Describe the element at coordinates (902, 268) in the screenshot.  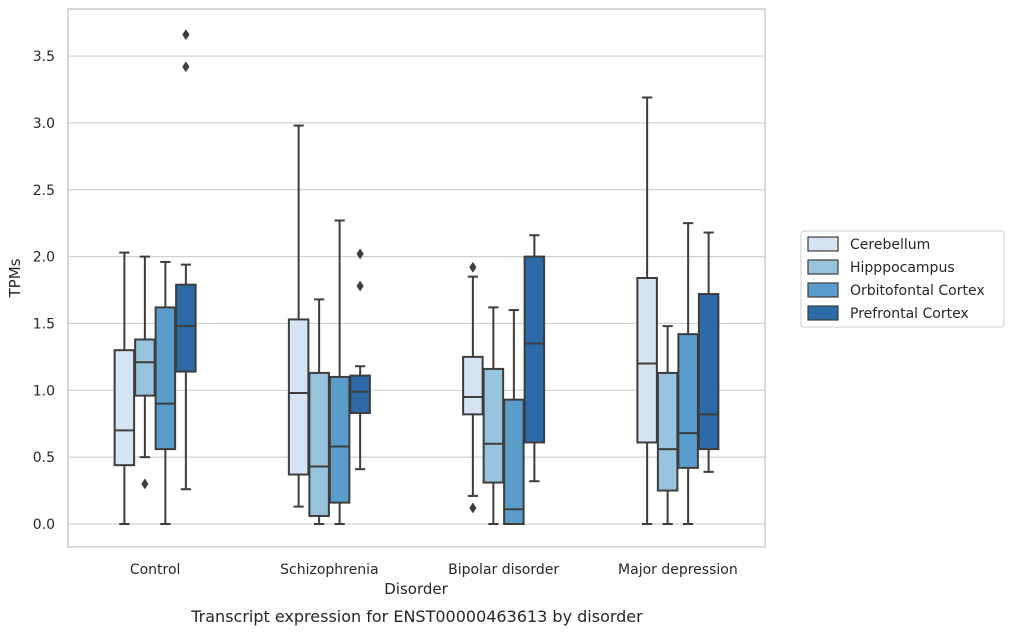
I see `legend-label: Hipppocampus` at that location.